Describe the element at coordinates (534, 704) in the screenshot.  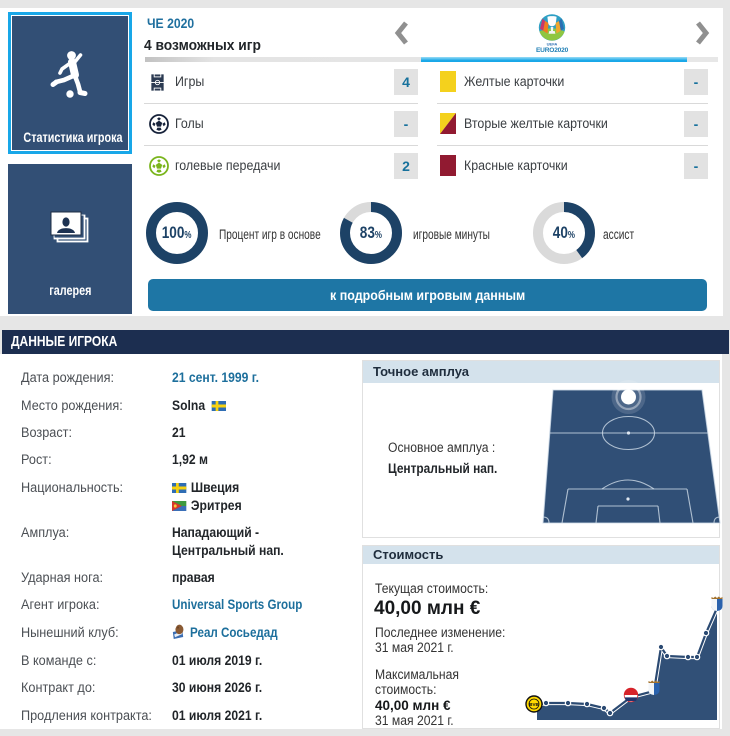
I see `svg-text: BVB` at that location.